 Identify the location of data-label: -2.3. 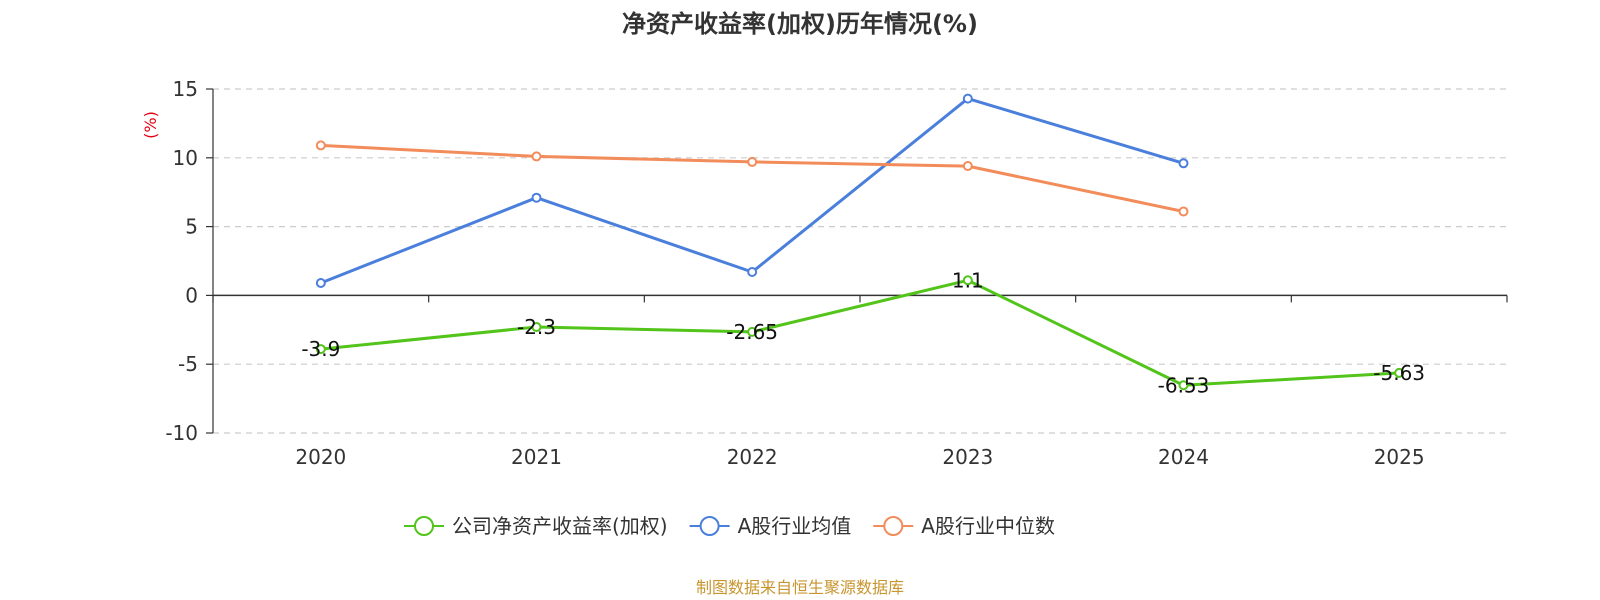
(536, 327).